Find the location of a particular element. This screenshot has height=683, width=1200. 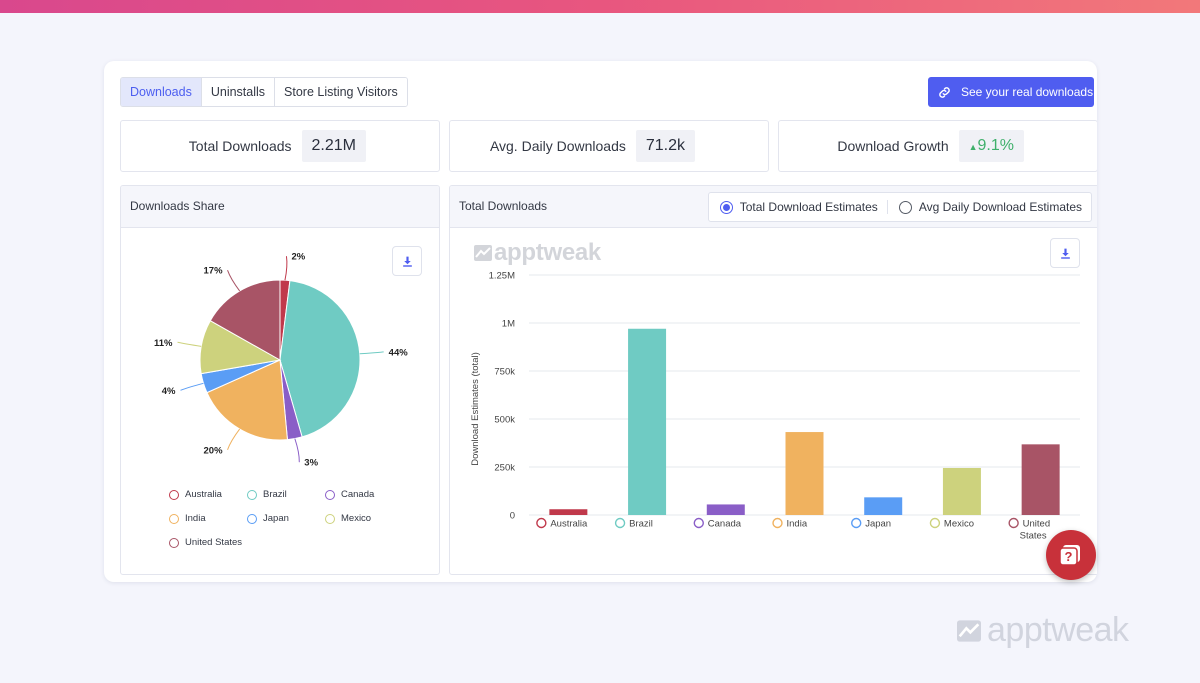

legend-label: Mexico is located at coordinates (356, 518).